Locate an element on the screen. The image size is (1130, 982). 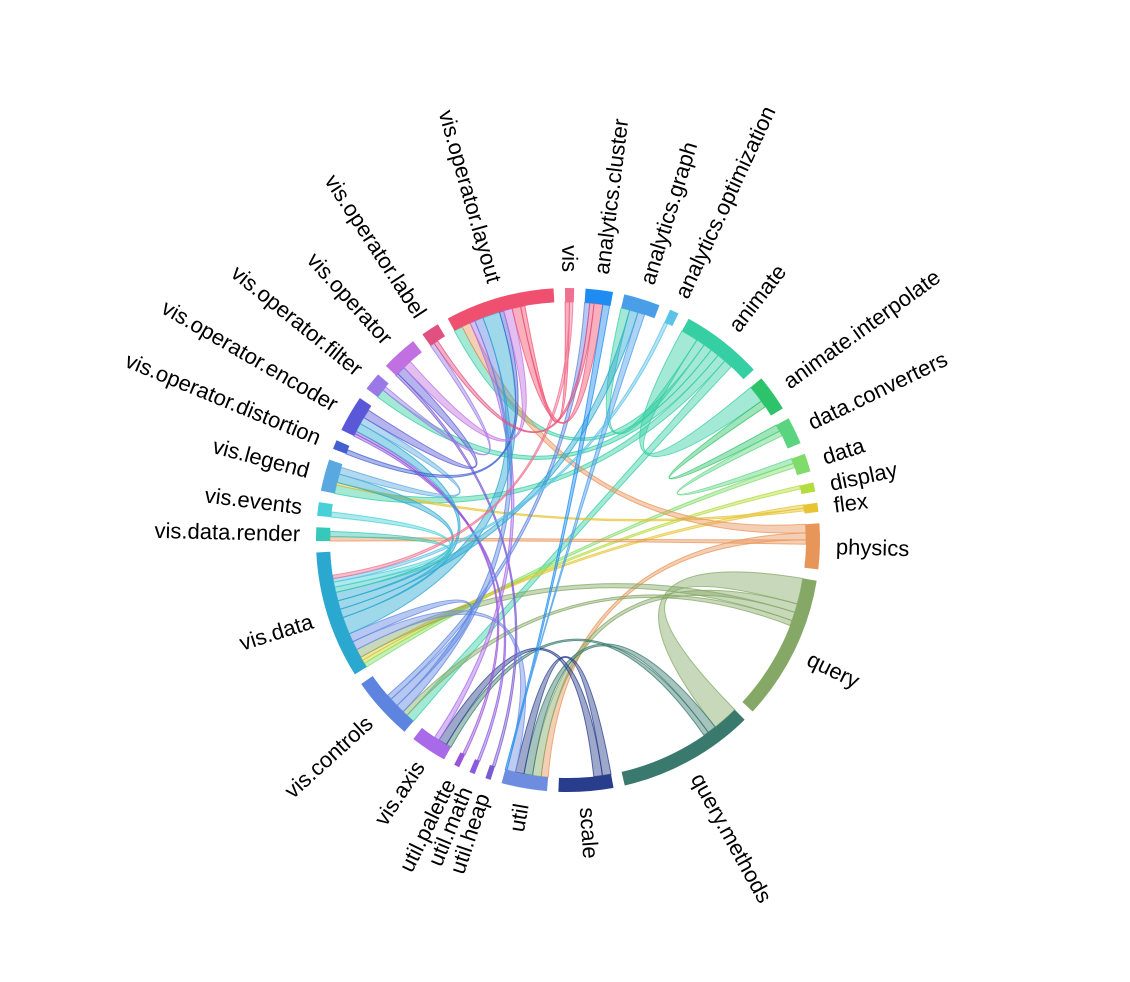
group-arc-vis-operator-label is located at coordinates (434, 335).